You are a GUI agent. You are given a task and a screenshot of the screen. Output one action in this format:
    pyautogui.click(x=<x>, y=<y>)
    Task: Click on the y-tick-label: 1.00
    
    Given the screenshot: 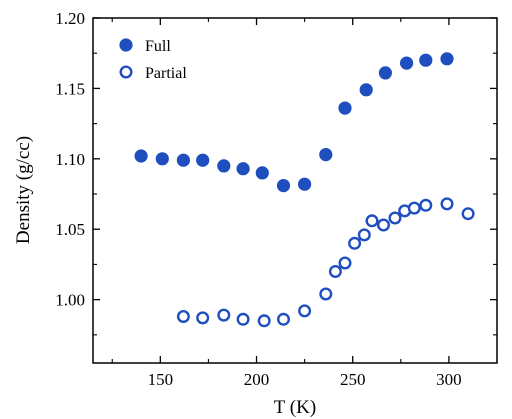 What is the action you would take?
    pyautogui.click(x=70, y=300)
    